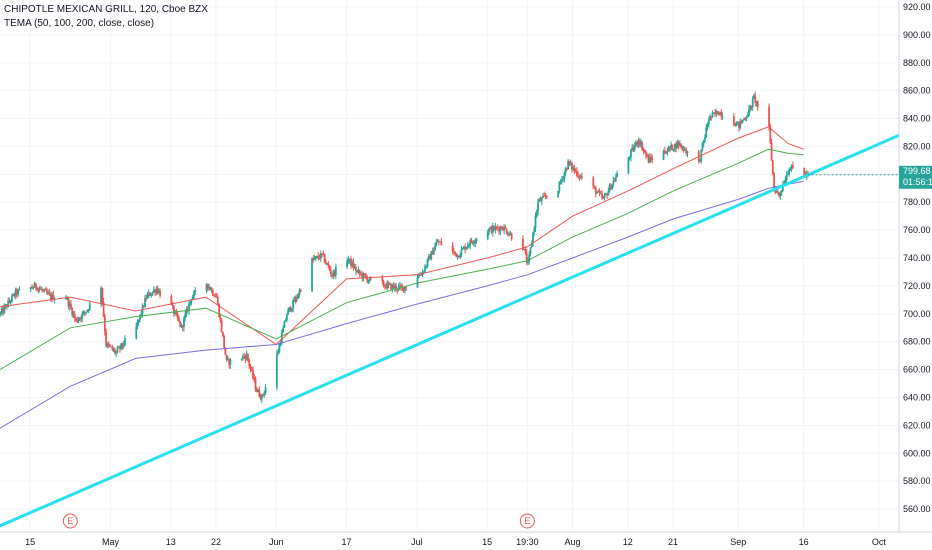 The width and height of the screenshot is (932, 550). Describe the element at coordinates (527, 521) in the screenshot. I see `earnings-marker-label: E` at that location.